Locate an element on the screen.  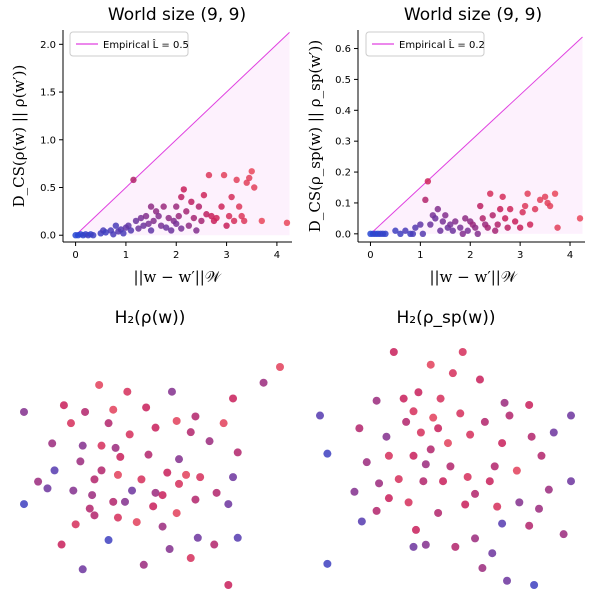
bound-region is located at coordinates (182, 134).